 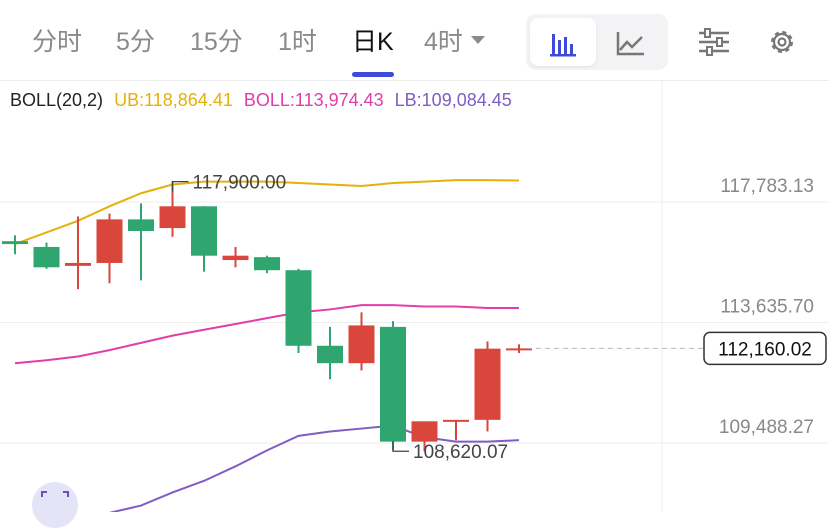 What do you see at coordinates (55, 505) in the screenshot?
I see `expand-chart-button` at bounding box center [55, 505].